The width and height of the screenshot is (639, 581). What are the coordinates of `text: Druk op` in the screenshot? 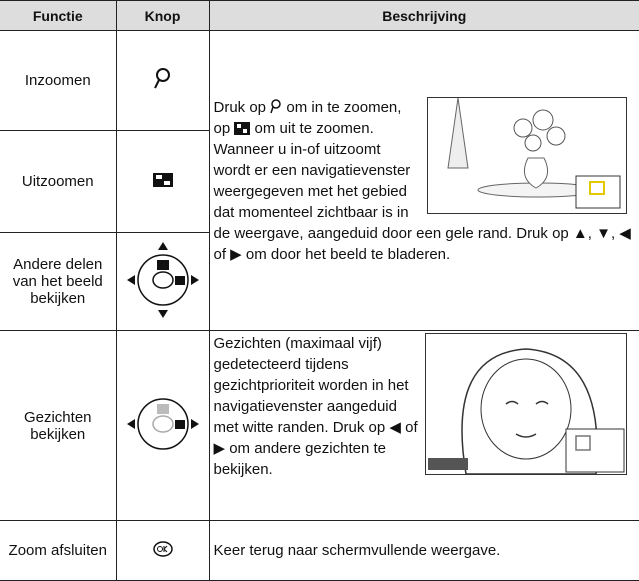 It's located at (240, 107).